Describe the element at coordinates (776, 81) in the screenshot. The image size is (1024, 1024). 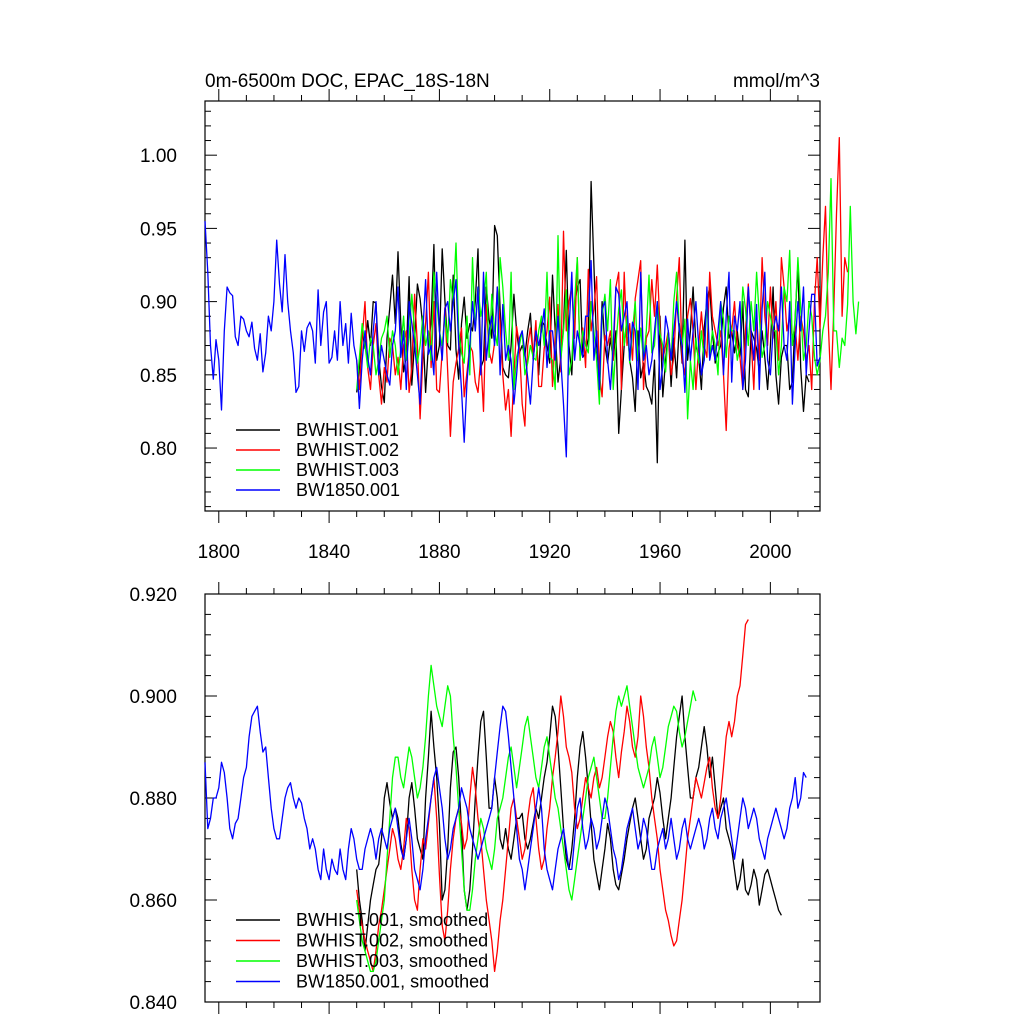
I see `units-label: mmol/m^3` at that location.